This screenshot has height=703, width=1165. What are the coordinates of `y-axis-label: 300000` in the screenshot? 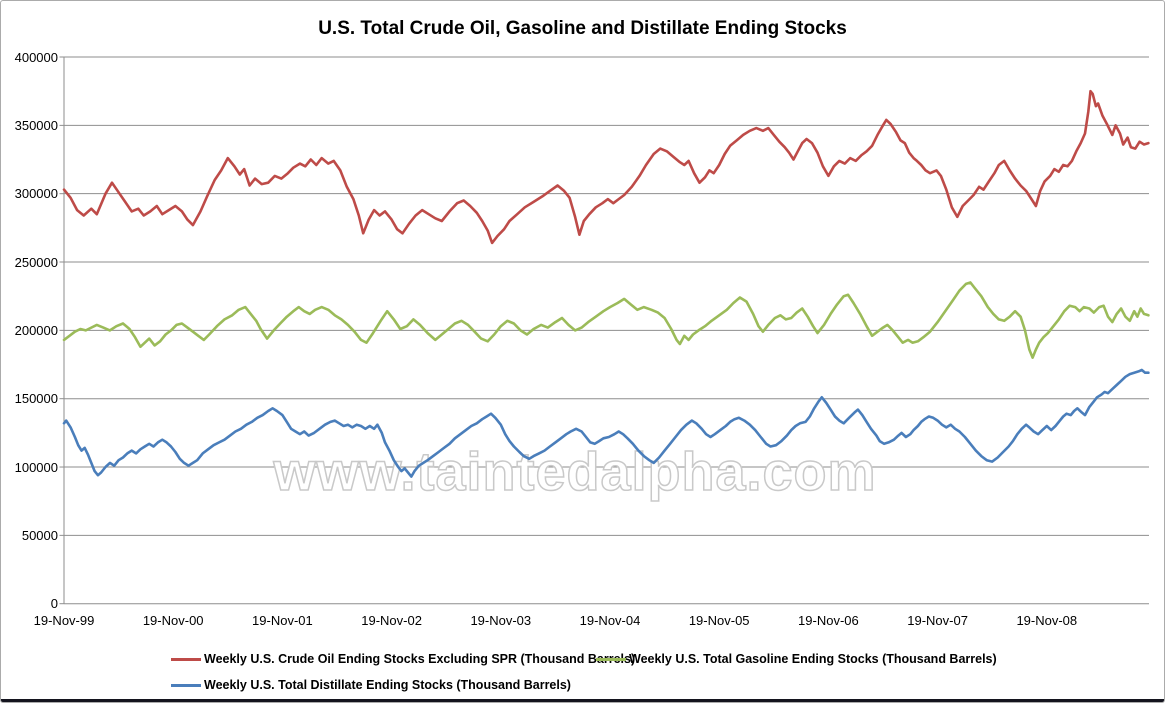 It's located at (36, 194).